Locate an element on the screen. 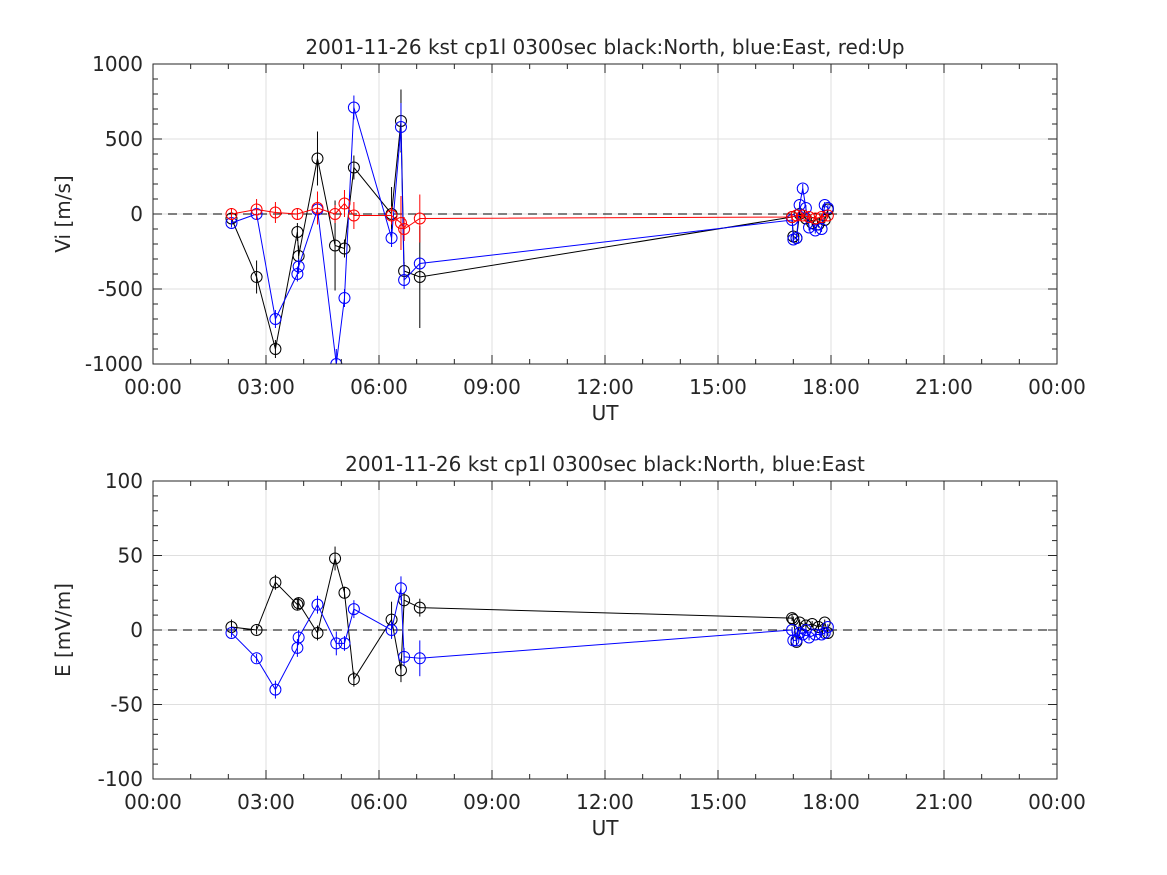 This screenshot has height=875, width=1167. y-axis-label: Vi [m/s] is located at coordinates (63, 213).